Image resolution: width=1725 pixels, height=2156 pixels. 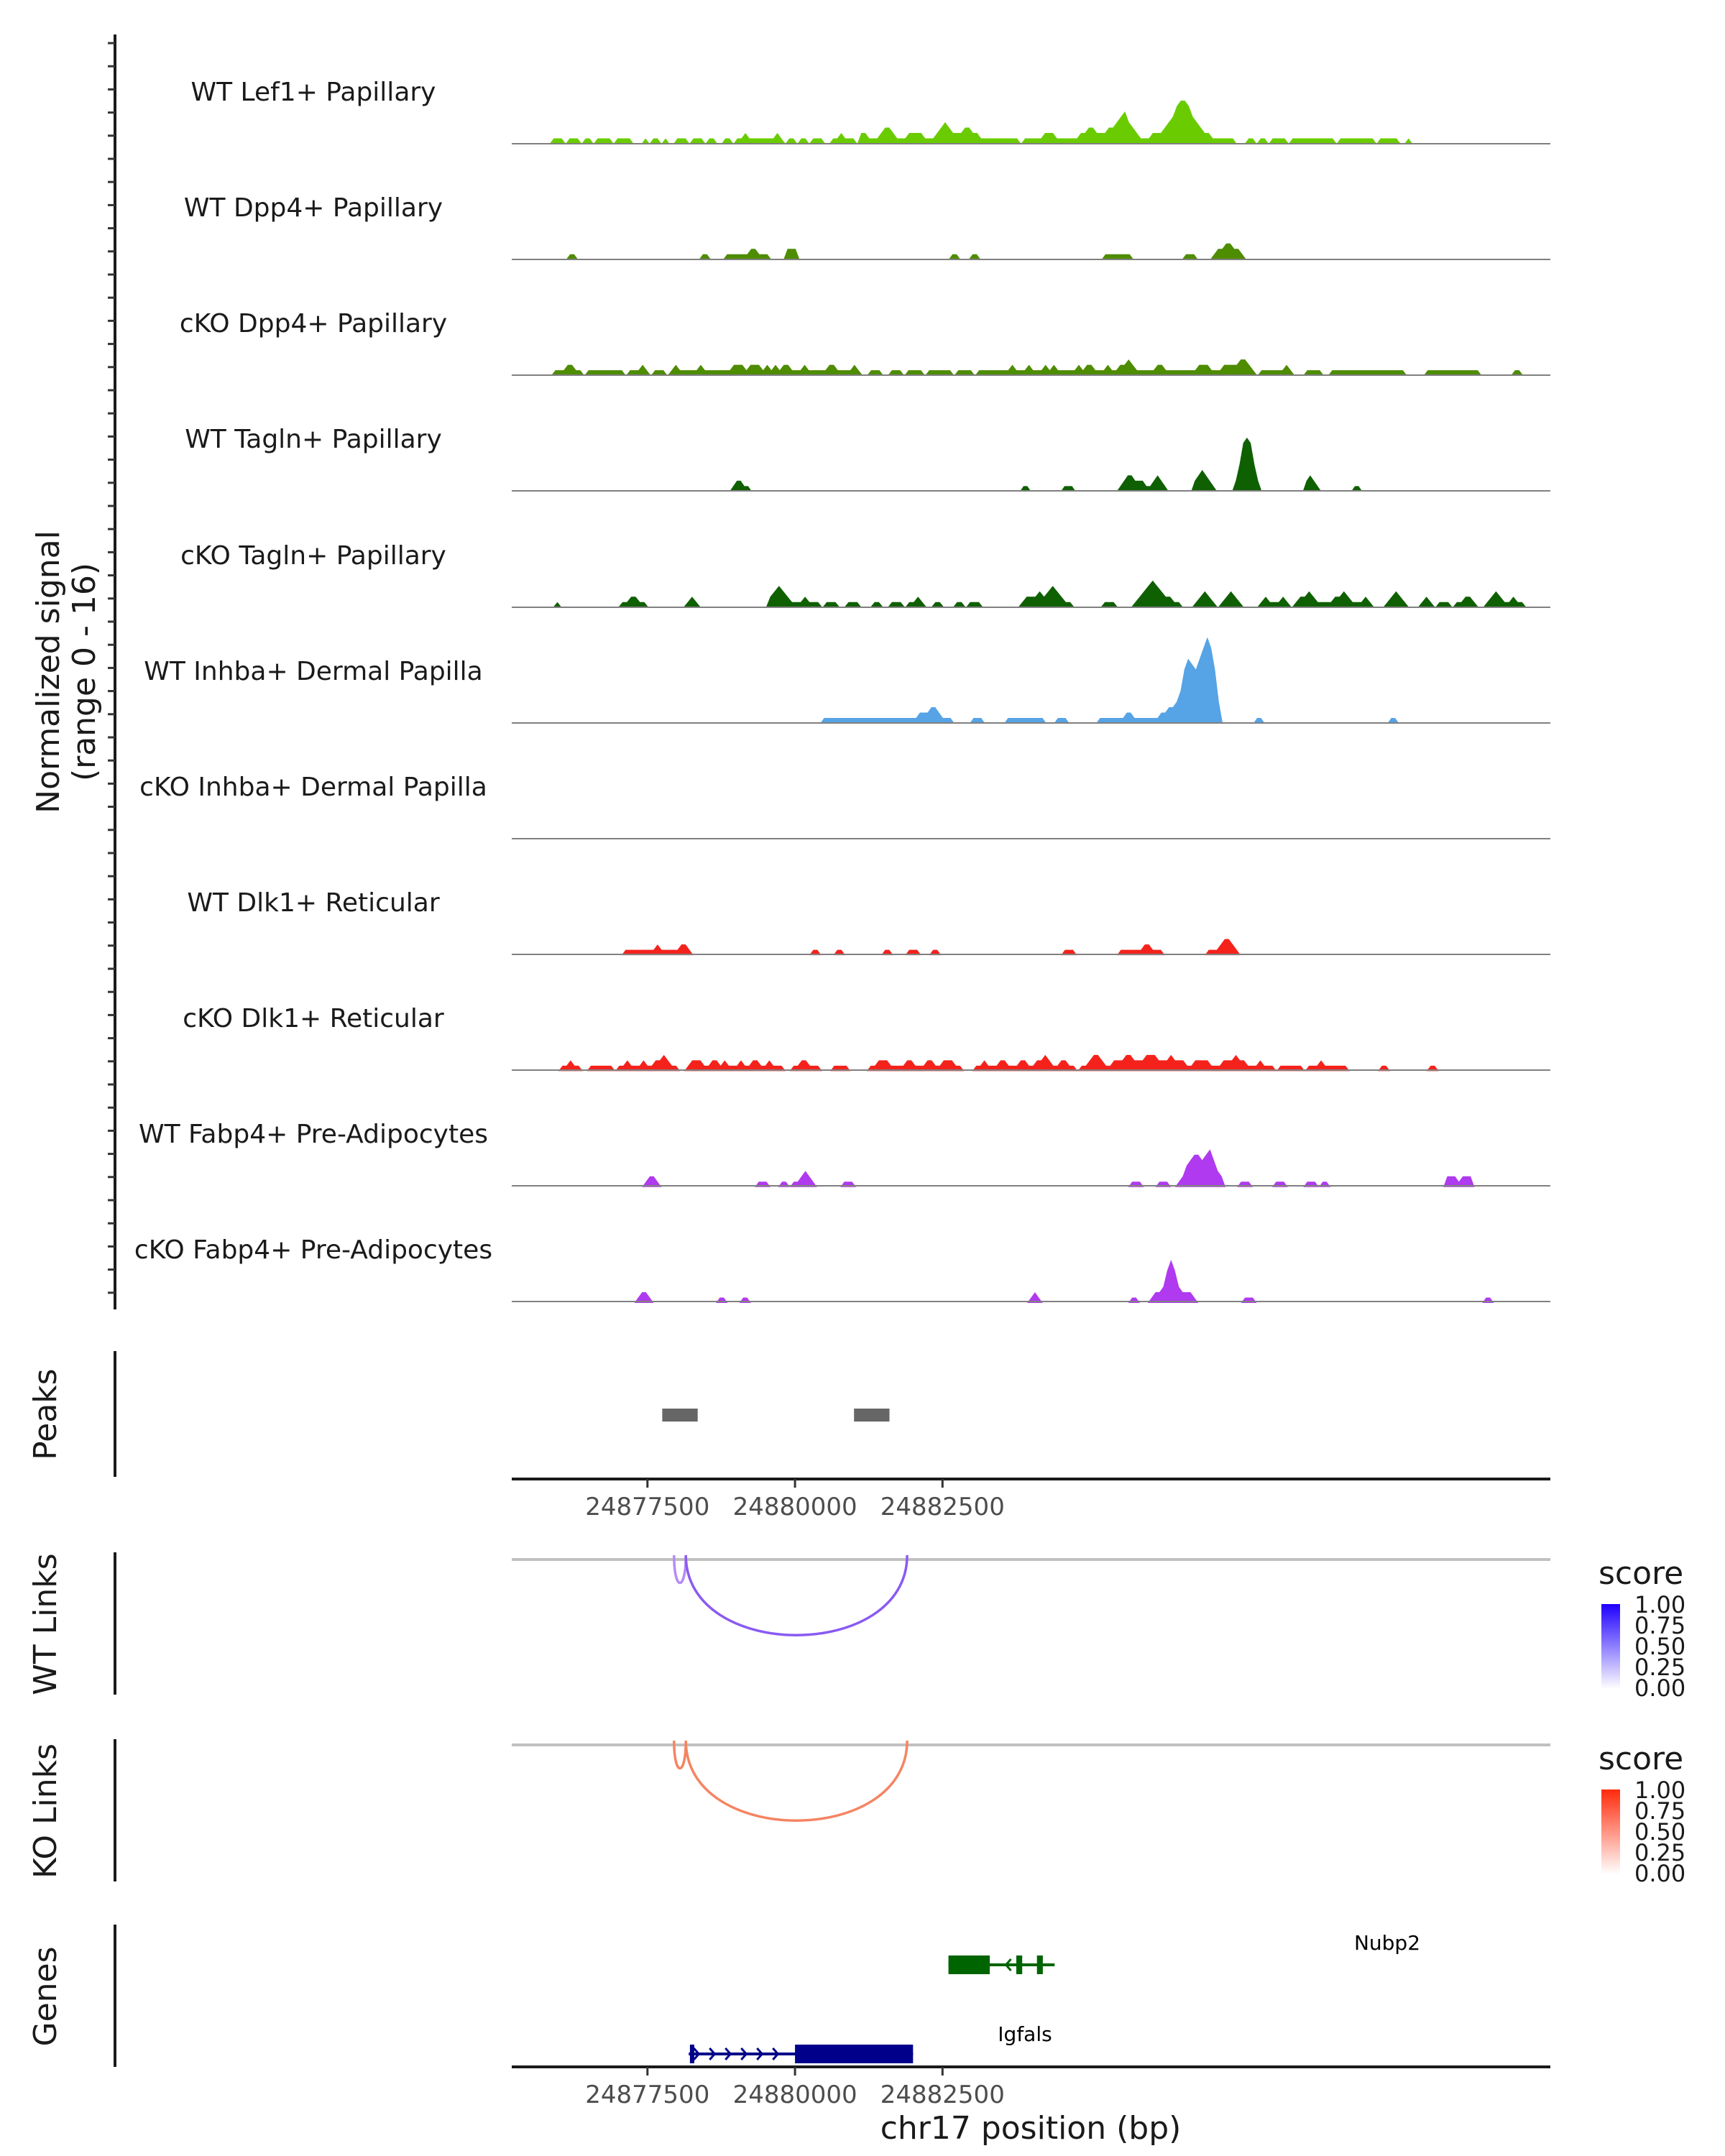 I want to click on ko-links-label: KO Links, so click(x=45, y=1811).